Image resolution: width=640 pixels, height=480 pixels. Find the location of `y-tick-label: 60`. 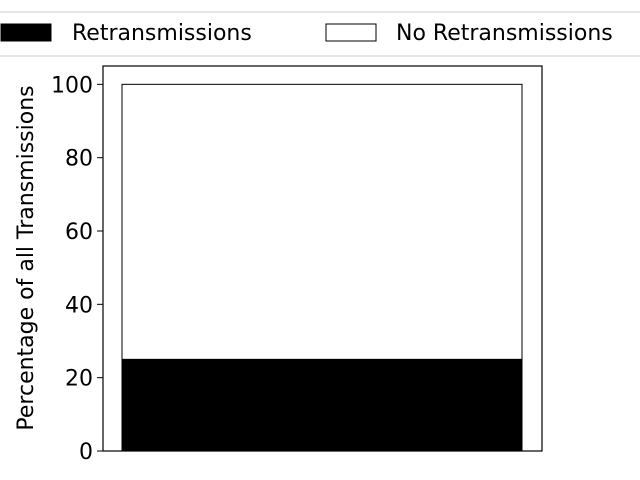

y-tick-label: 60 is located at coordinates (79, 232).